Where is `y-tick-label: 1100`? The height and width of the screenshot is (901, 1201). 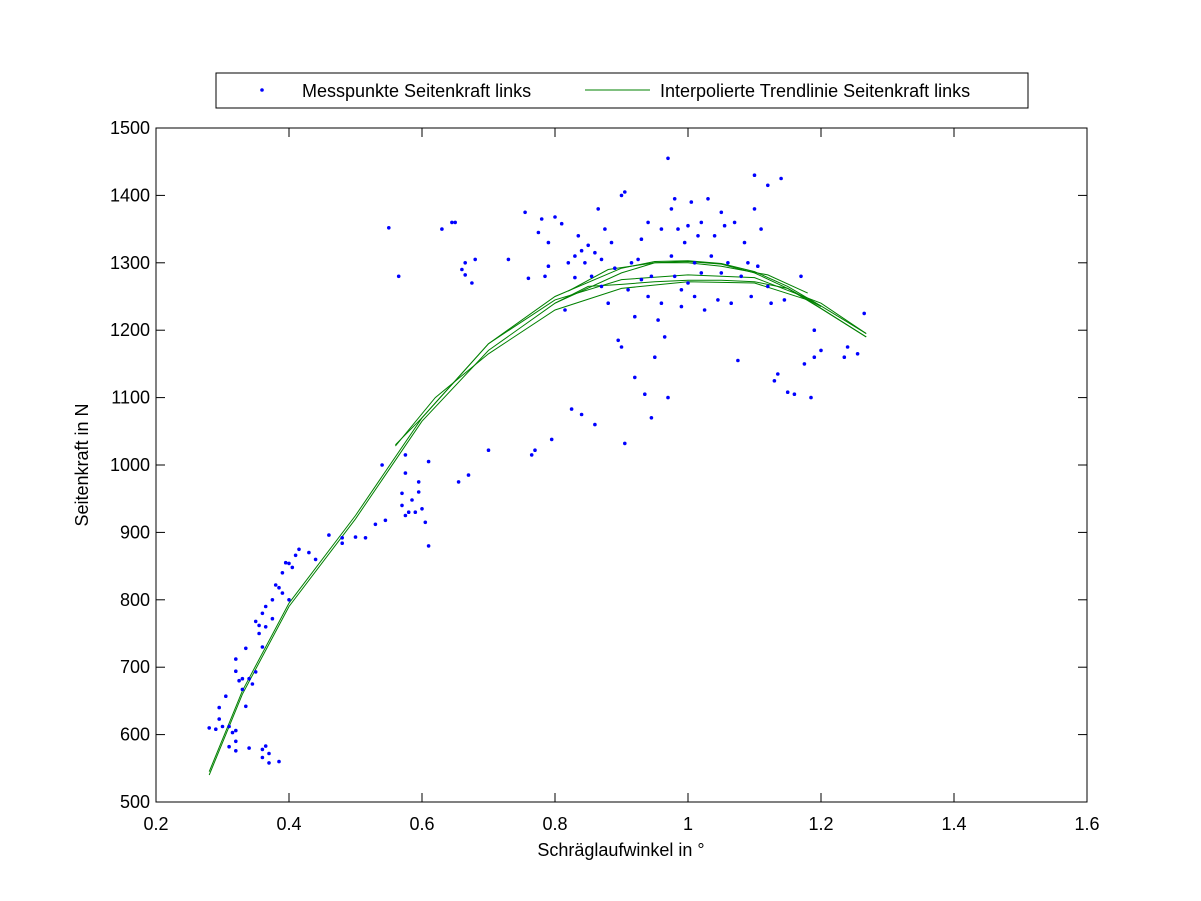
y-tick-label: 1100 is located at coordinates (130, 398).